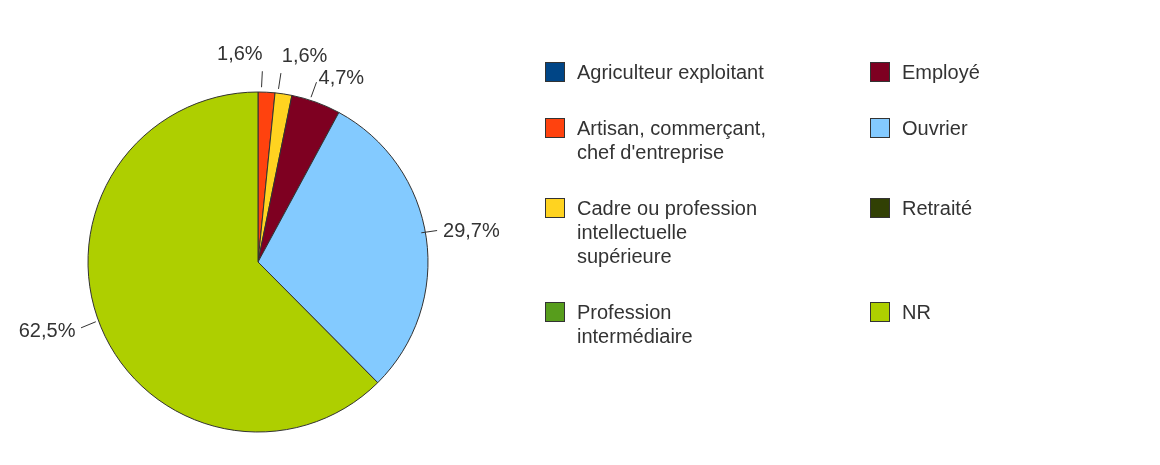  Describe the element at coordinates (672, 140) in the screenshot. I see `legend-label: Artisan, commerçant, chef d'entreprise` at that location.